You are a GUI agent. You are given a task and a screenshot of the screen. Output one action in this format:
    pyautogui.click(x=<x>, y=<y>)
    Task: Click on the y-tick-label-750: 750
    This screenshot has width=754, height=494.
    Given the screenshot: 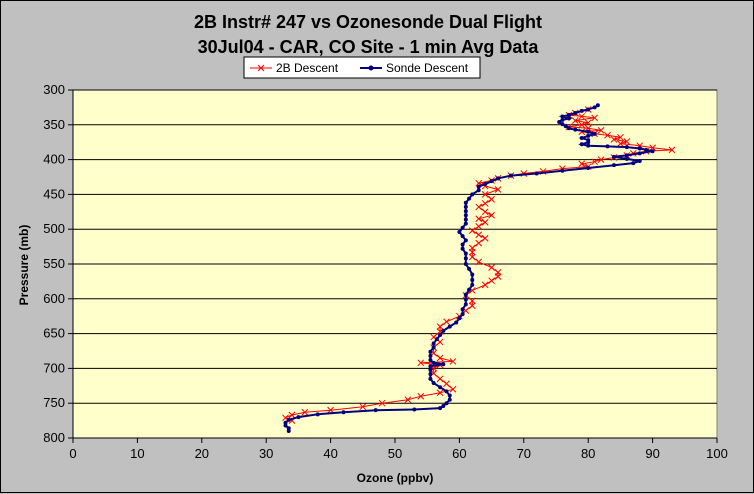 What is the action you would take?
    pyautogui.click(x=54, y=402)
    